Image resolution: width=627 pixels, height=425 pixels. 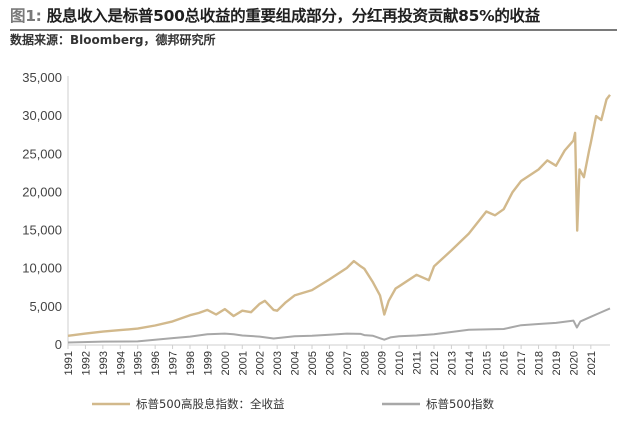 What do you see at coordinates (435, 363) in the screenshot?
I see `x-tick-label: 2012` at bounding box center [435, 363].